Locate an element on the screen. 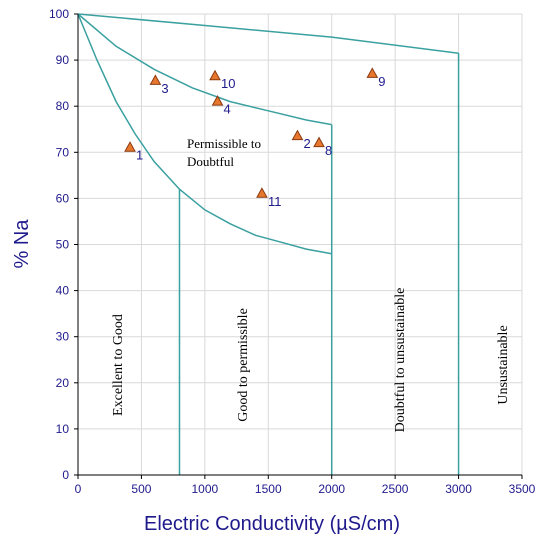 This screenshot has height=552, width=550. permissible-boundary-curve is located at coordinates (204, 69).